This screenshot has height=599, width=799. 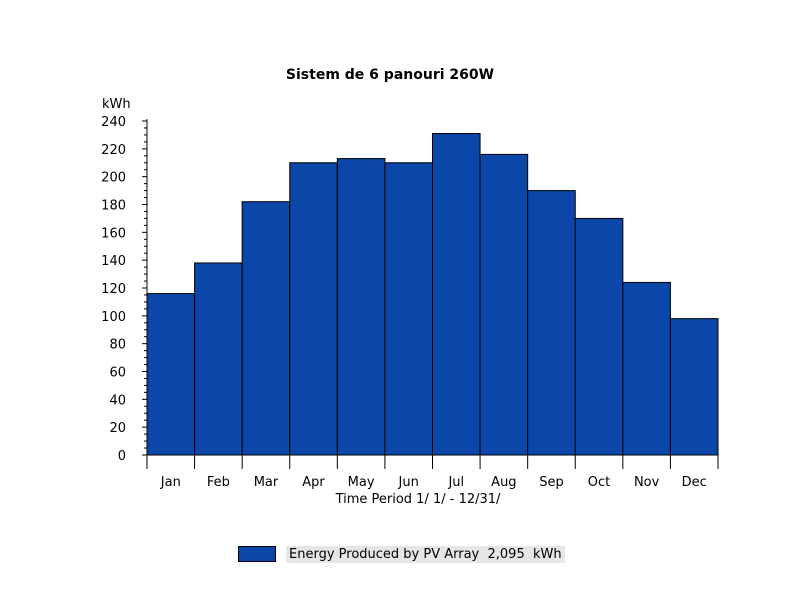 What do you see at coordinates (361, 307) in the screenshot?
I see `bar-may` at bounding box center [361, 307].